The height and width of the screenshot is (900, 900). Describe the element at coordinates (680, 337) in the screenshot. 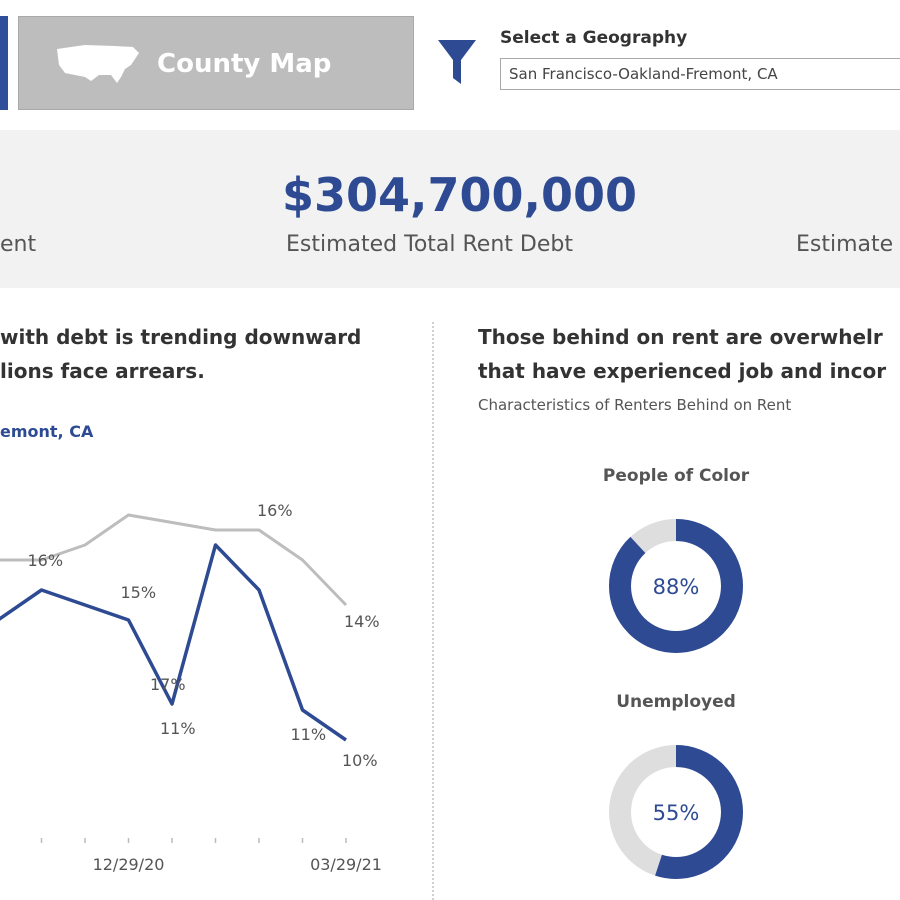

I see `right-panel-title-line1: Those behind on rent are overwhelr` at that location.